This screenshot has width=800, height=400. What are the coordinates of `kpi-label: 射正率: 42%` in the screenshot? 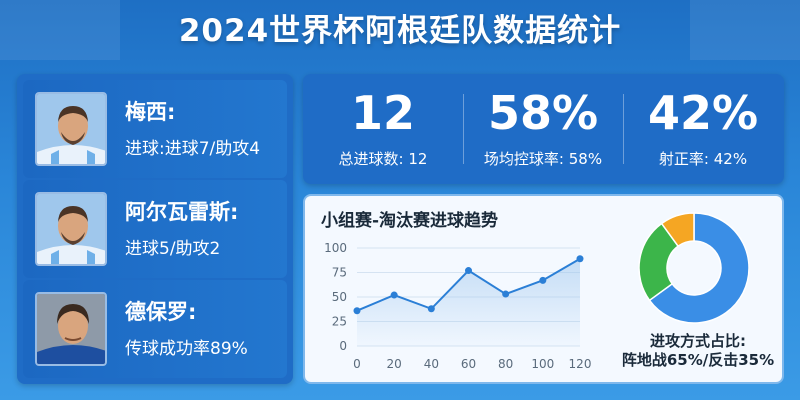 It's located at (703, 159).